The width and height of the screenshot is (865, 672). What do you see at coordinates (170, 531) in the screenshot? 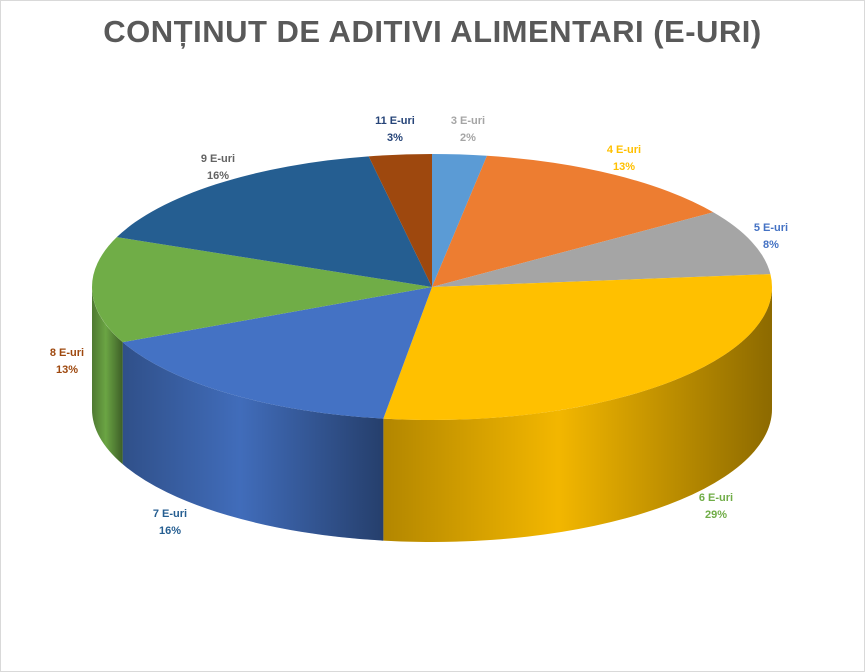
I see `data-label-percent-5: 16%` at bounding box center [170, 531].